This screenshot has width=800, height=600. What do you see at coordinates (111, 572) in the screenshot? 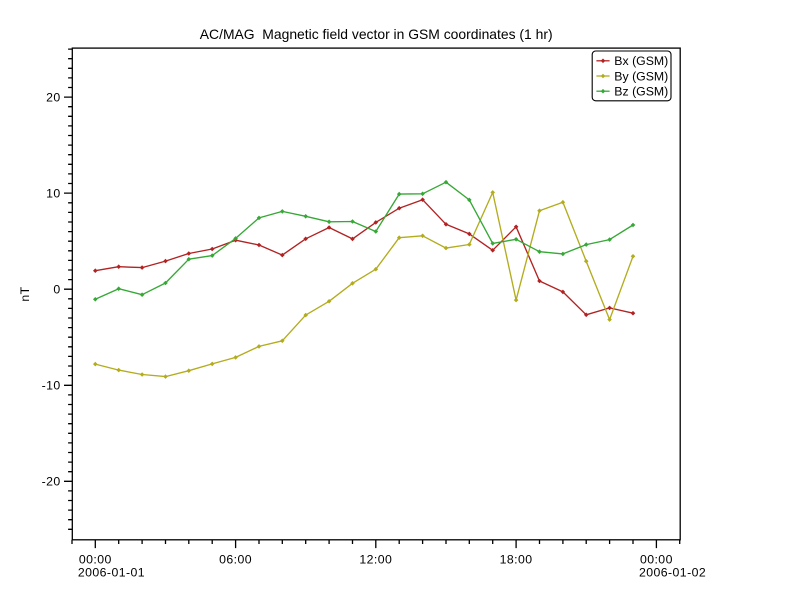
I see `svg-text: 2006-01-01` at bounding box center [111, 572].